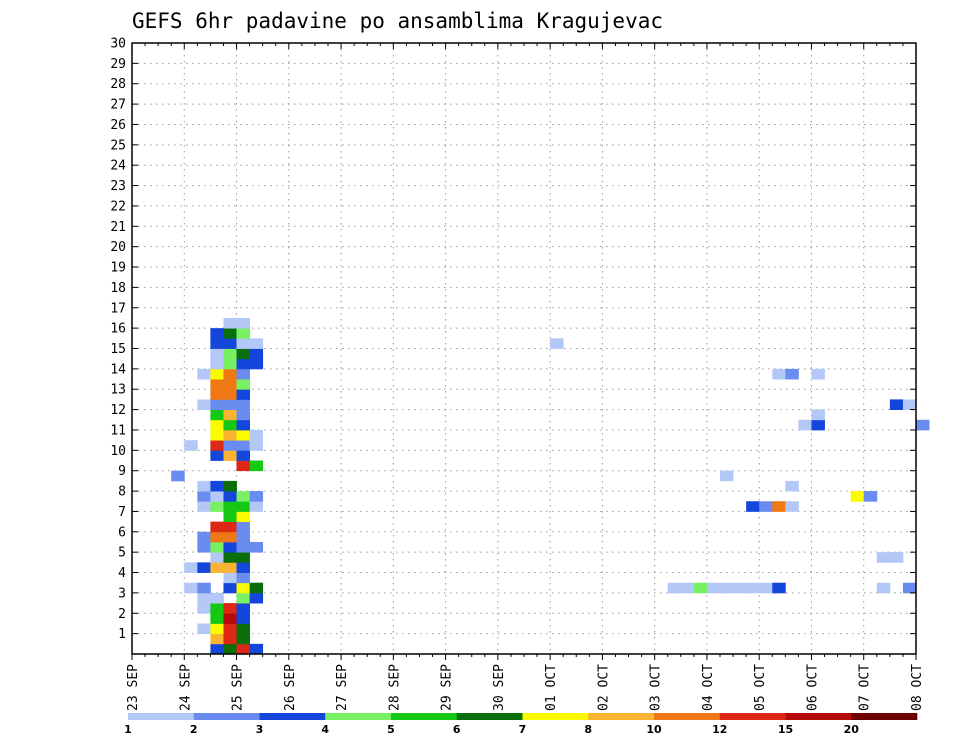 The height and width of the screenshot is (742, 960). What do you see at coordinates (342, 687) in the screenshot?
I see `x-tick-label: 27 SEP` at bounding box center [342, 687].